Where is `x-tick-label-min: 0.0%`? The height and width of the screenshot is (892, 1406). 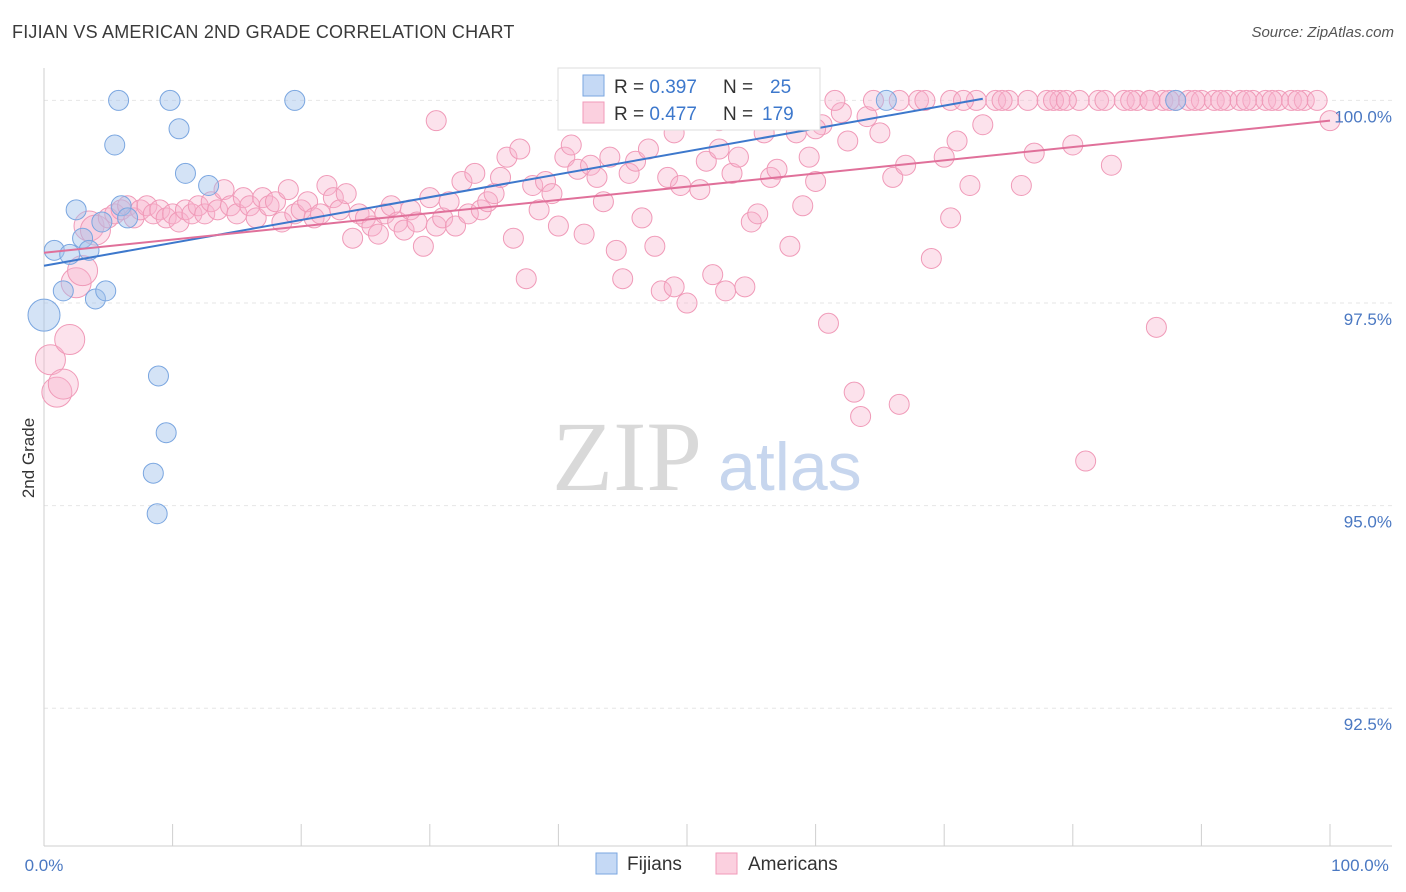 x-tick-label-min: 0.0% is located at coordinates (44, 865).